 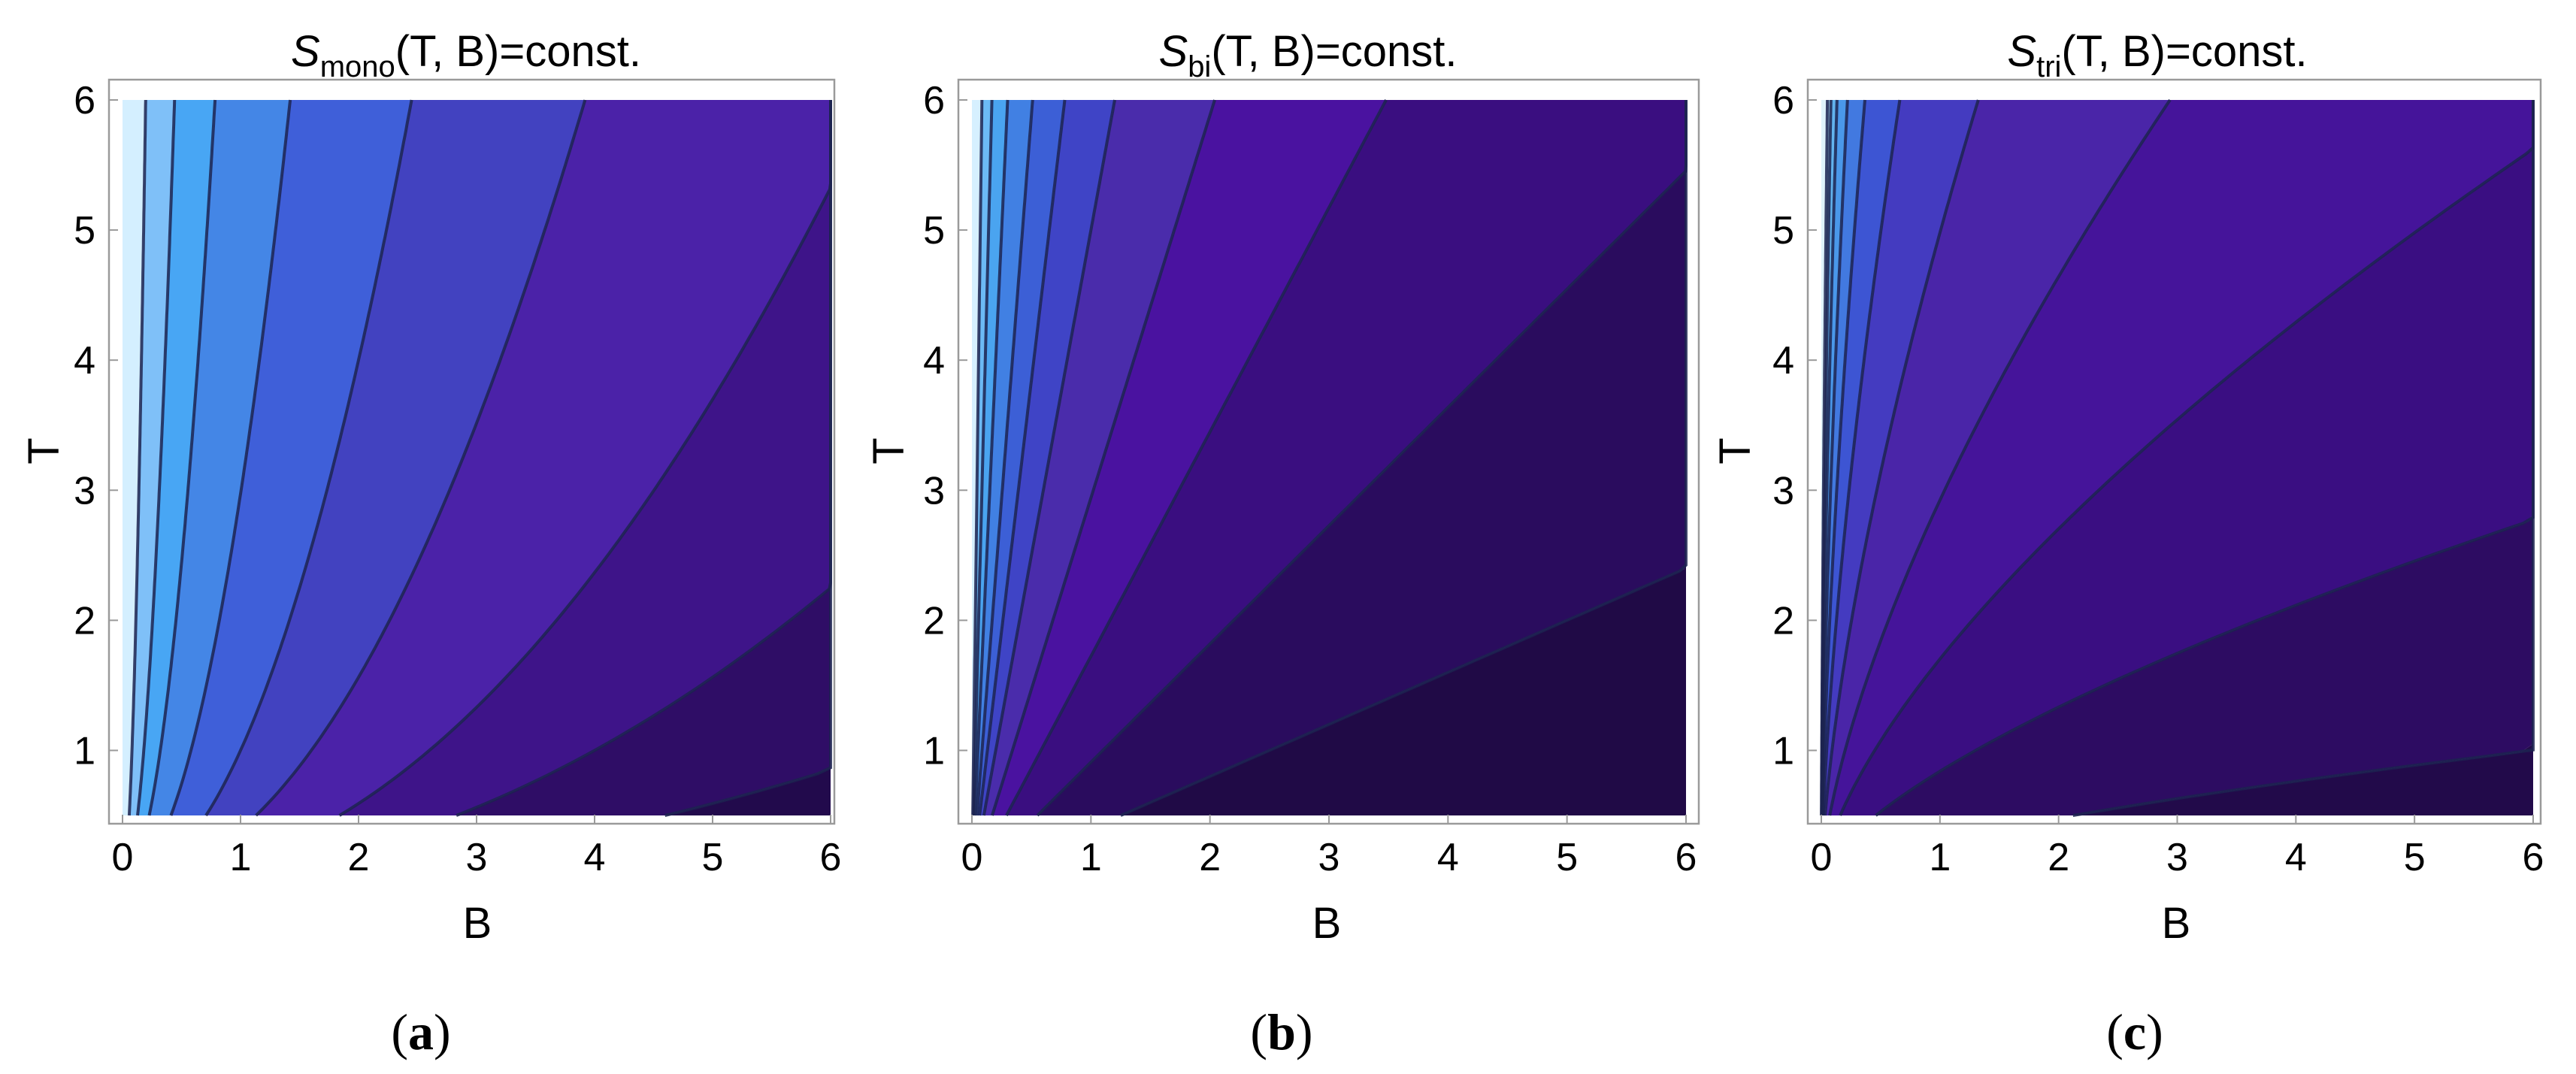 I want to click on panel-a-x-tick-label: 3, so click(x=477, y=857).